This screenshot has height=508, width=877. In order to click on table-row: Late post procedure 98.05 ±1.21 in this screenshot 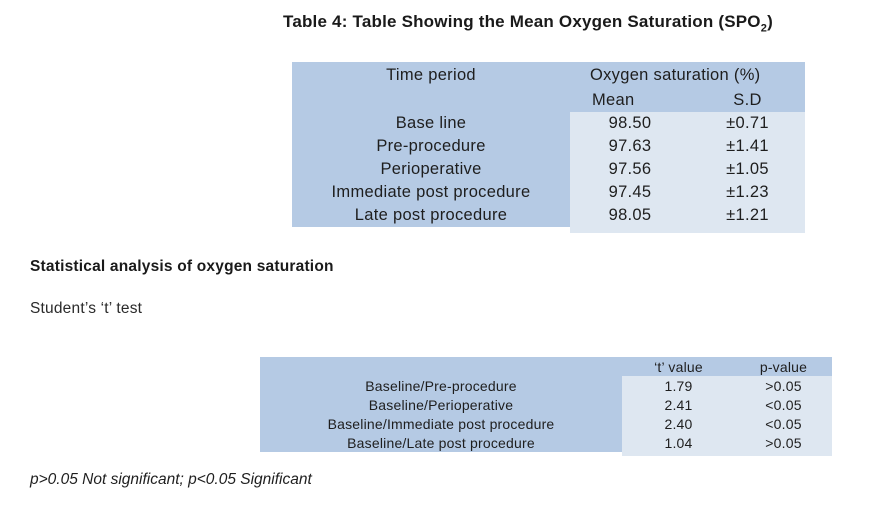, I will do `click(548, 215)`.